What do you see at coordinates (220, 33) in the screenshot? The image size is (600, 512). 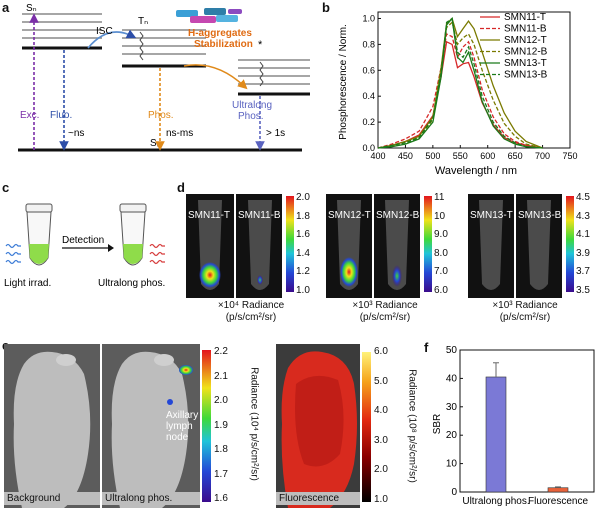 I see `stabilization-line1: H-aggregates` at bounding box center [220, 33].